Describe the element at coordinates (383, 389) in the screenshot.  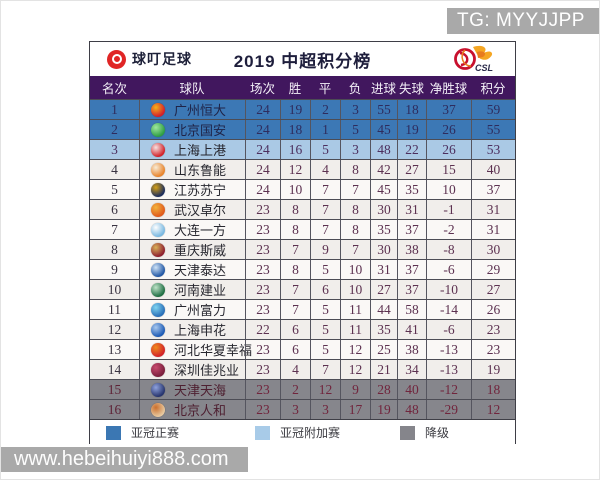
I see `goals-for-cell: 28` at that location.